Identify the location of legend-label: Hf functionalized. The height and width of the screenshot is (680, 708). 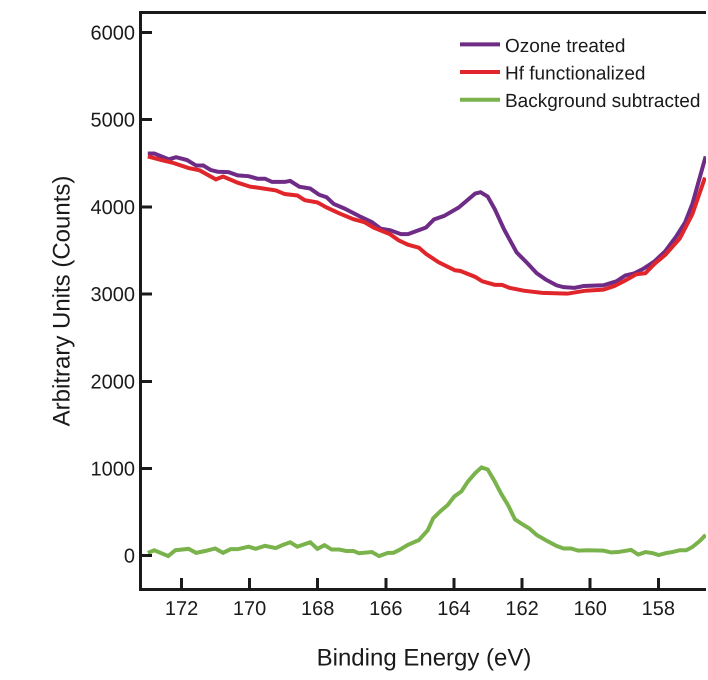
(575, 73).